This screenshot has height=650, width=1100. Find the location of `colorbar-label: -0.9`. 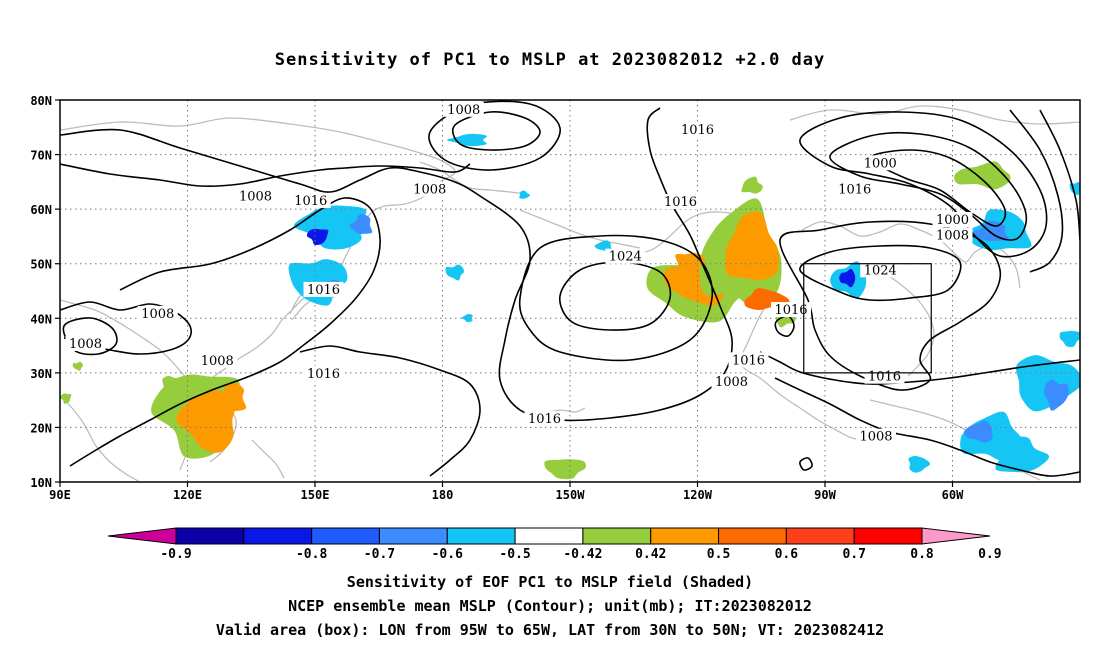

colorbar-label: -0.9 is located at coordinates (175, 554).